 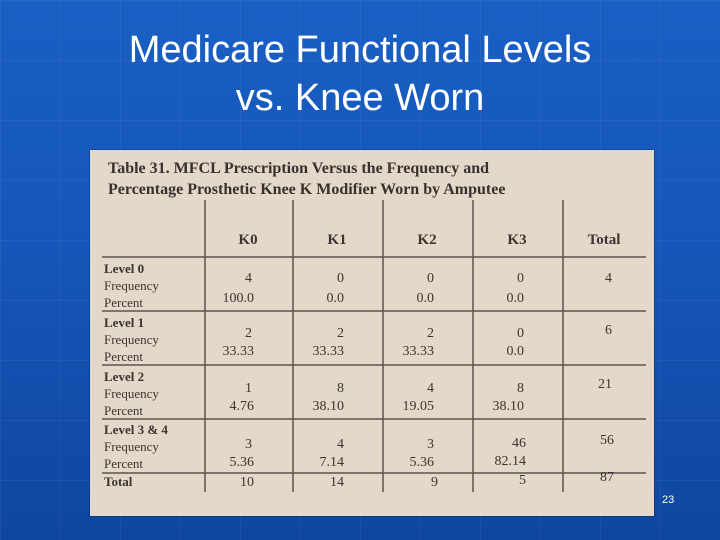 I want to click on total-cell: 4, so click(x=608, y=278).